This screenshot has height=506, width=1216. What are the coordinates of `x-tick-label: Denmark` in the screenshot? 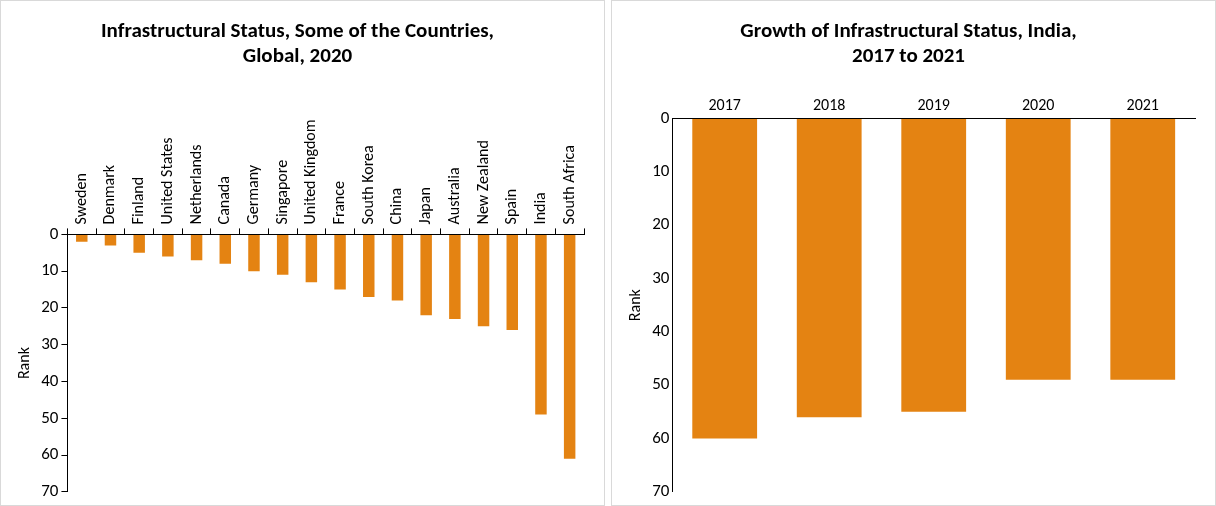 It's located at (109, 194).